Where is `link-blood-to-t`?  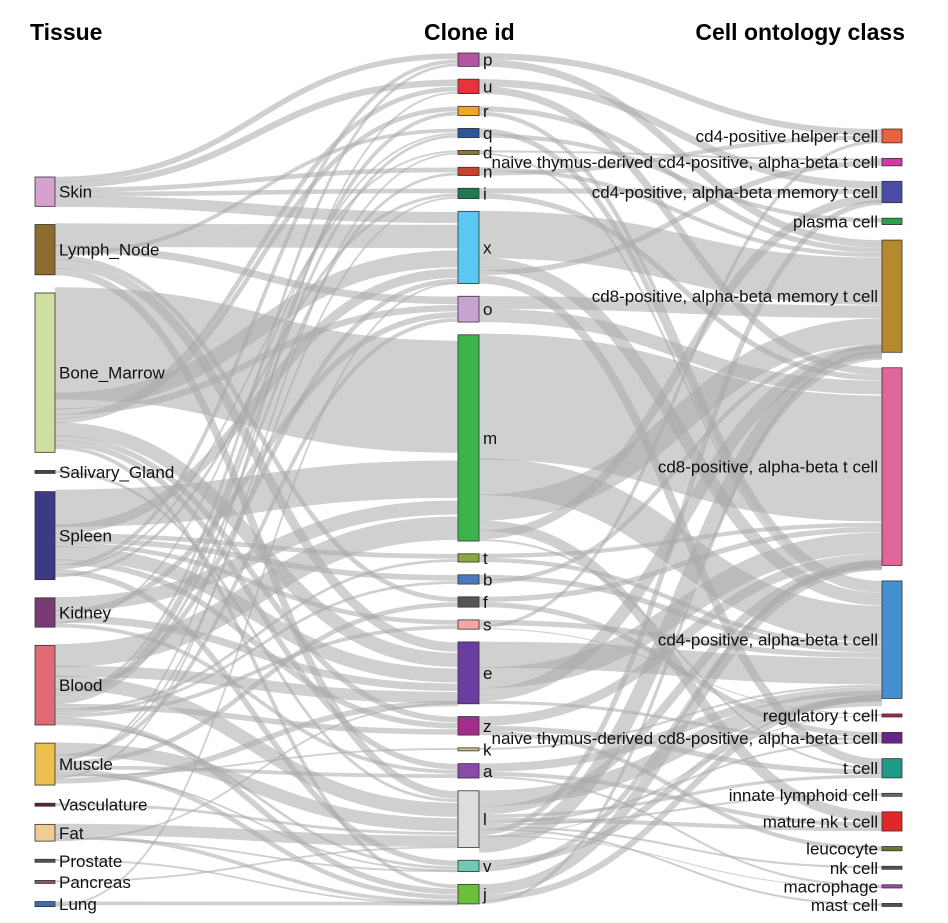 link-blood-to-t is located at coordinates (256, 635).